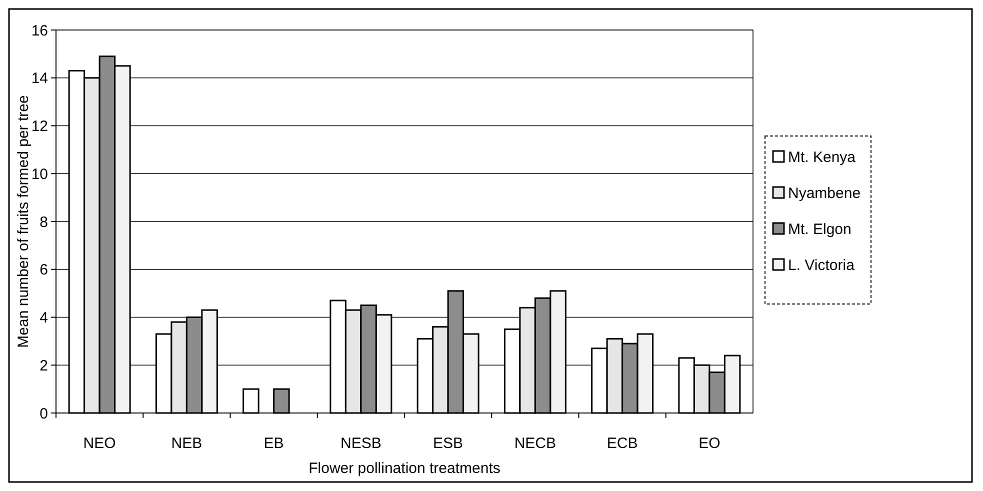  What do you see at coordinates (361, 443) in the screenshot?
I see `x-tick-label: NESB` at bounding box center [361, 443].